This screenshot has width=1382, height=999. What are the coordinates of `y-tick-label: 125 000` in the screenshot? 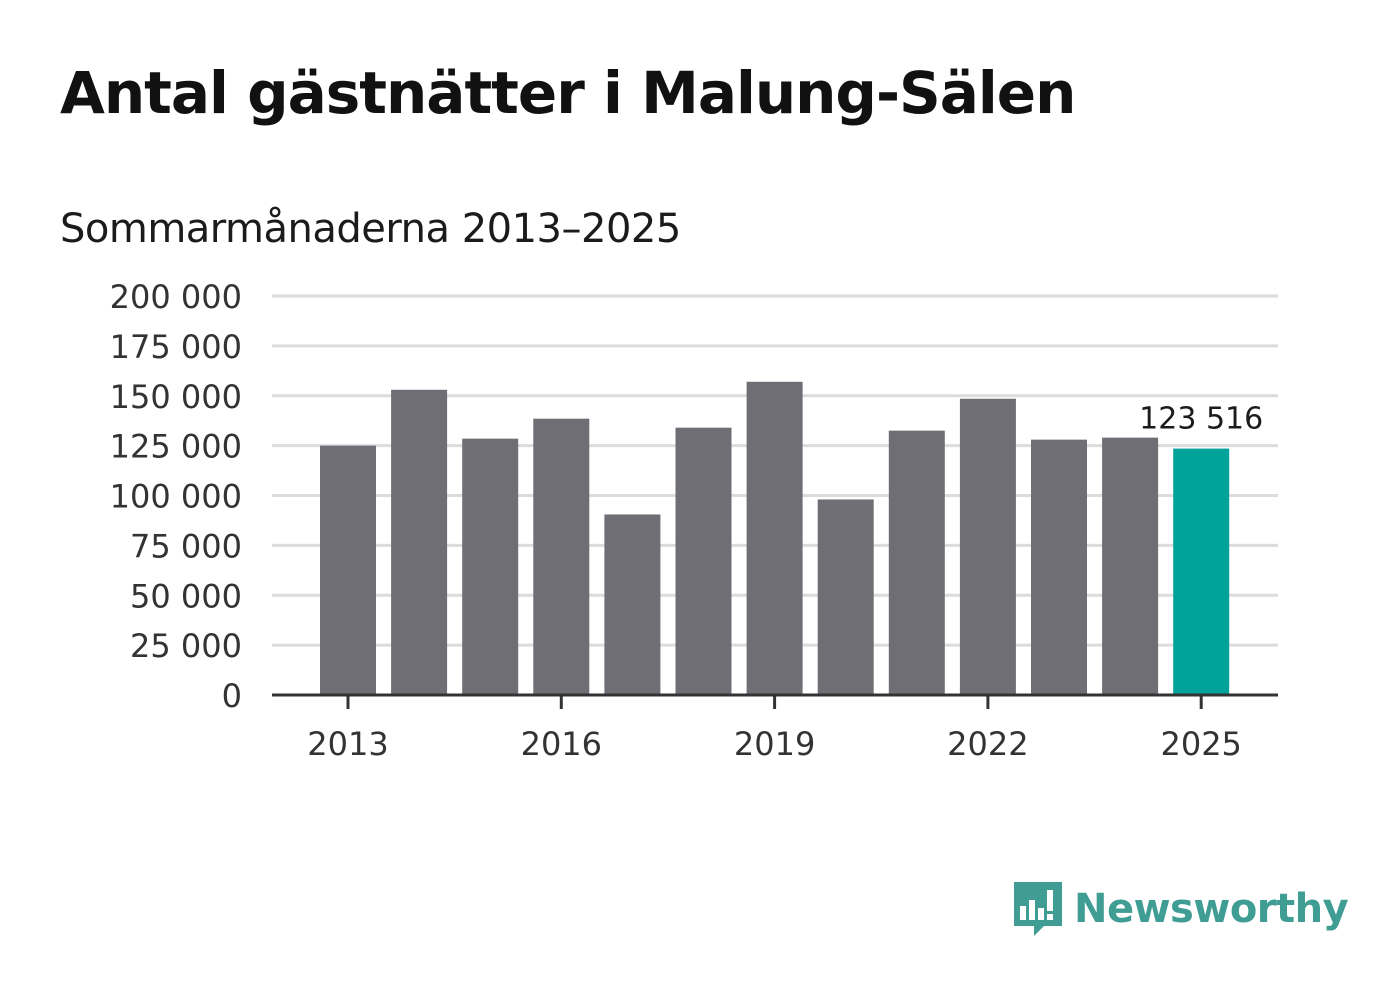 It's located at (176, 447).